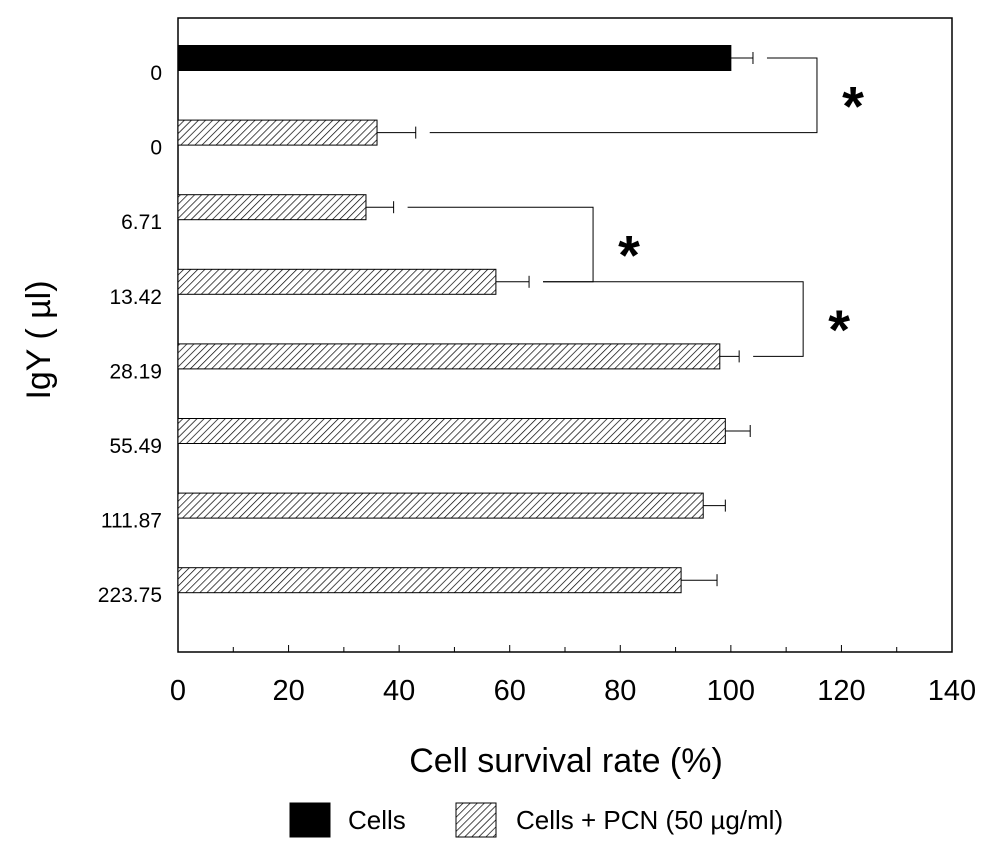  What do you see at coordinates (135, 446) in the screenshot?
I see `y-tick-label-5: 55.49` at bounding box center [135, 446].